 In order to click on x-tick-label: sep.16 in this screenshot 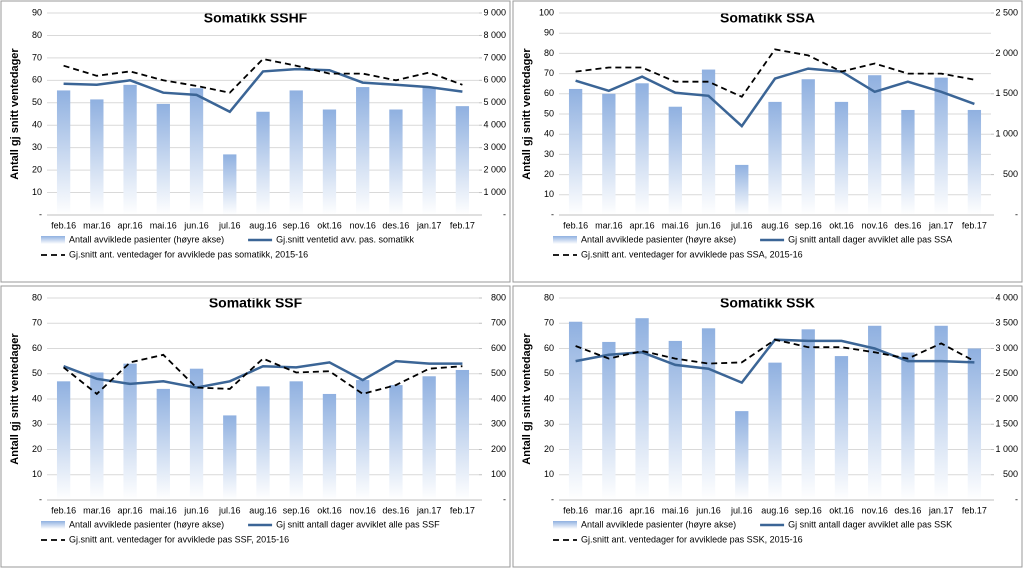, I will do `click(808, 225)`.